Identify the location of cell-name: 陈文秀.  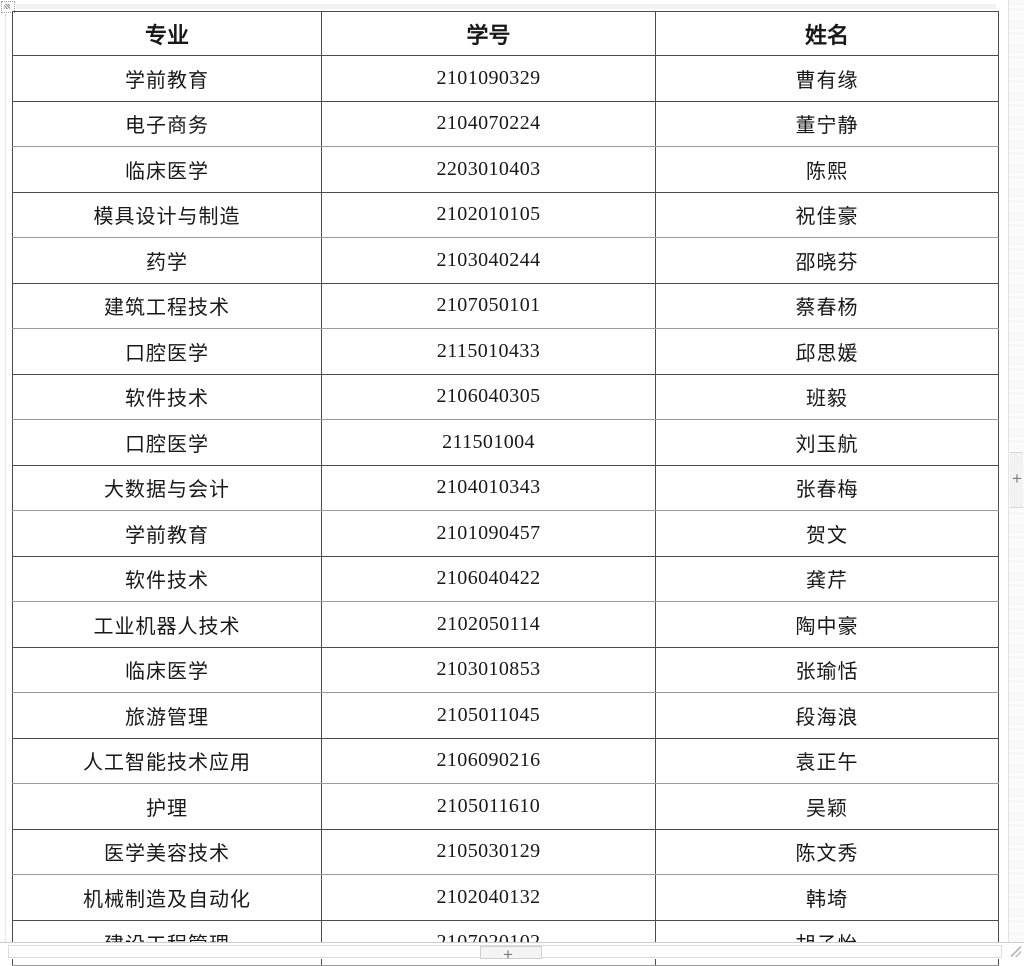
(827, 851).